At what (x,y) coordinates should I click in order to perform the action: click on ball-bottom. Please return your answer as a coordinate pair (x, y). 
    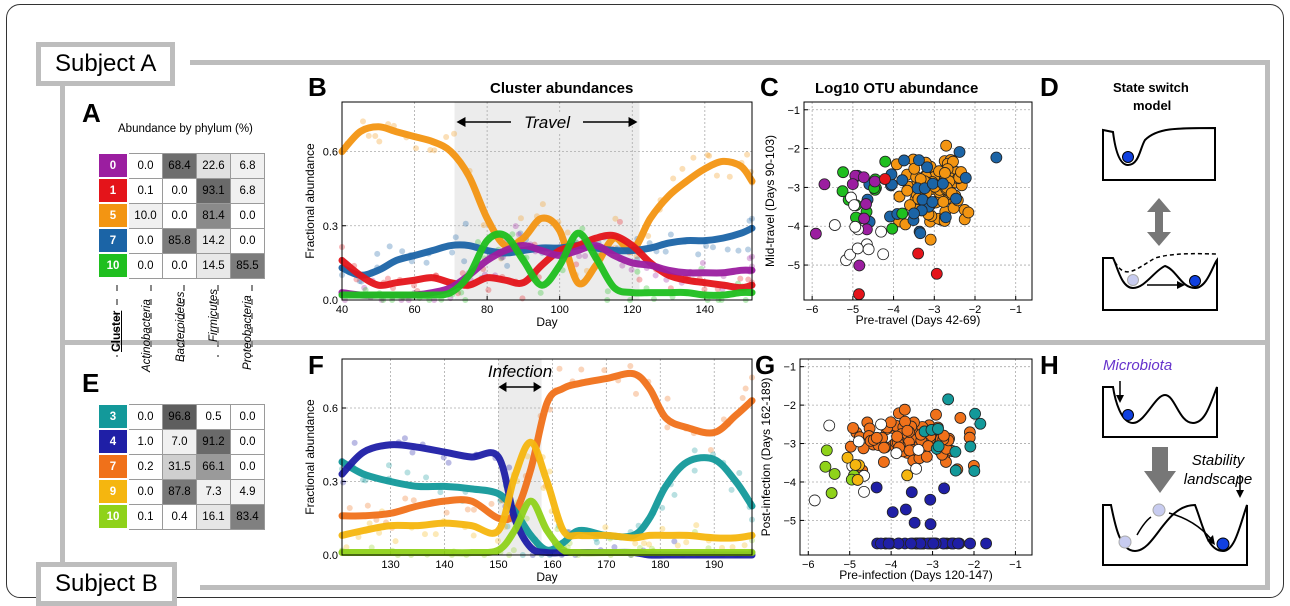
    Looking at the image, I should click on (1195, 281).